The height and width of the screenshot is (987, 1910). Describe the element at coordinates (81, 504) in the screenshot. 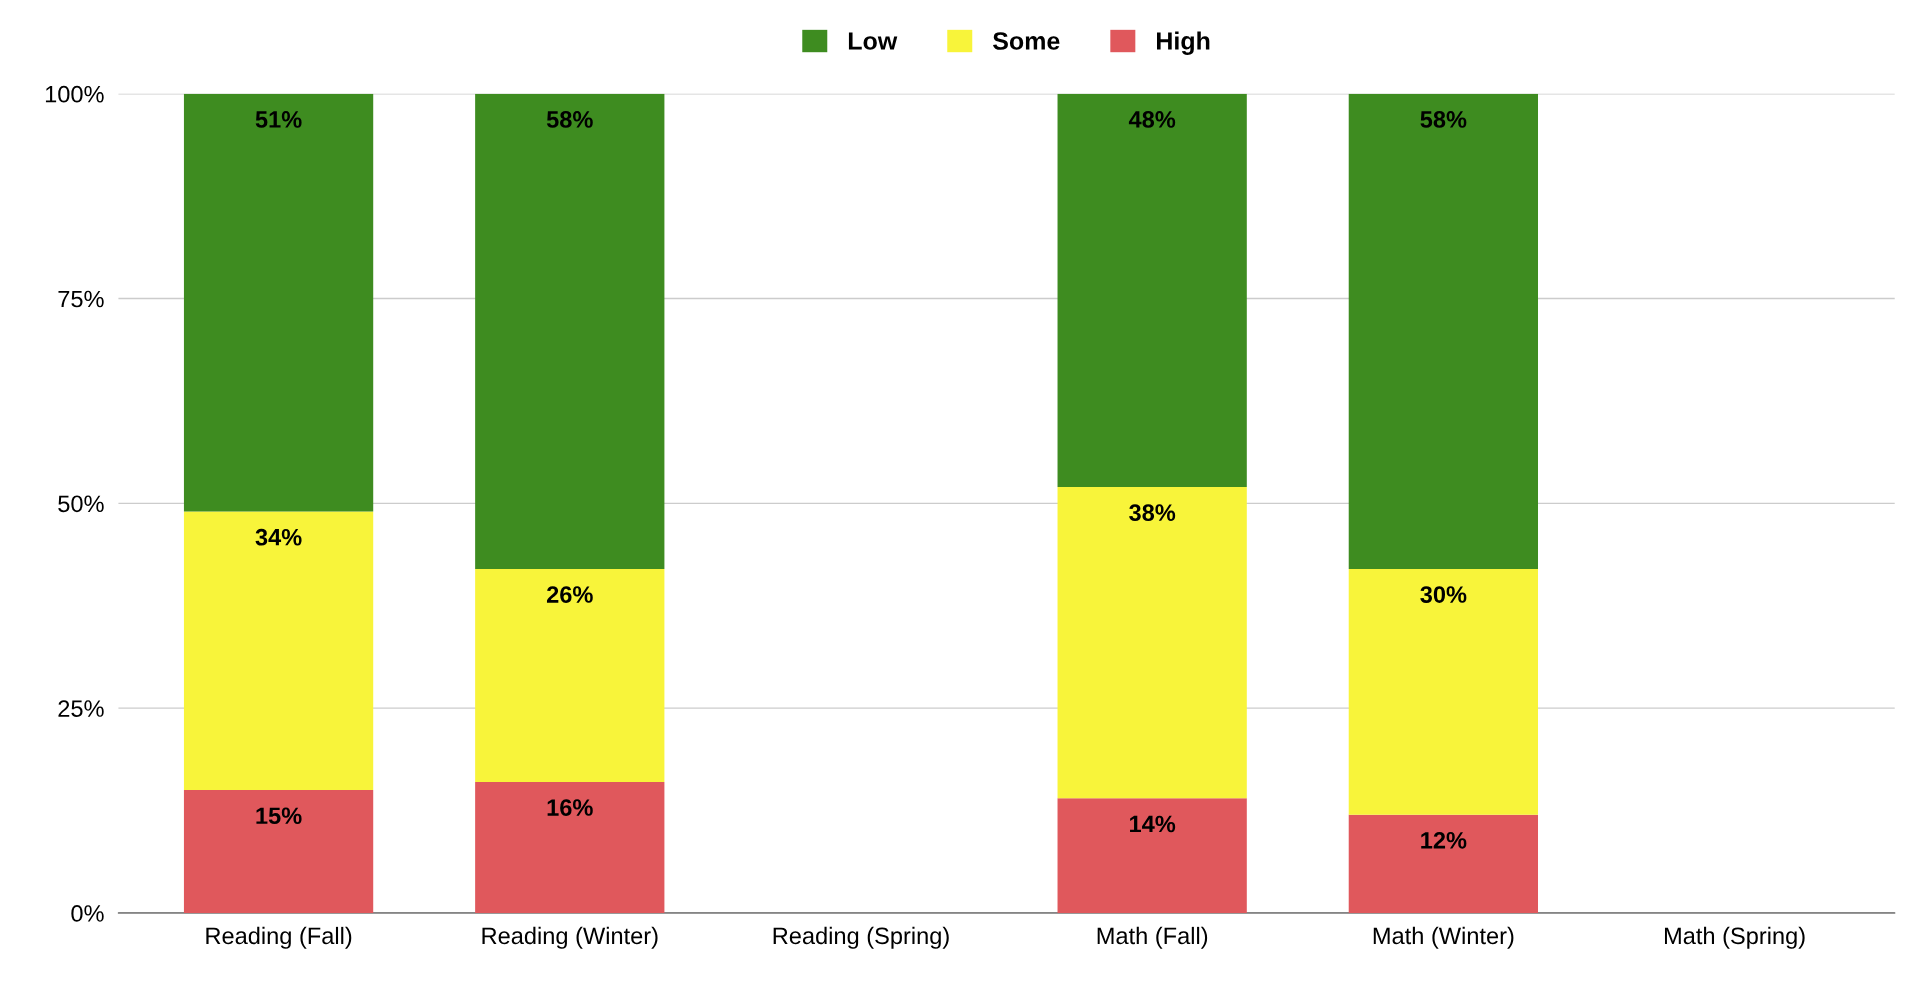

I see `y-tick-label: 50%` at that location.